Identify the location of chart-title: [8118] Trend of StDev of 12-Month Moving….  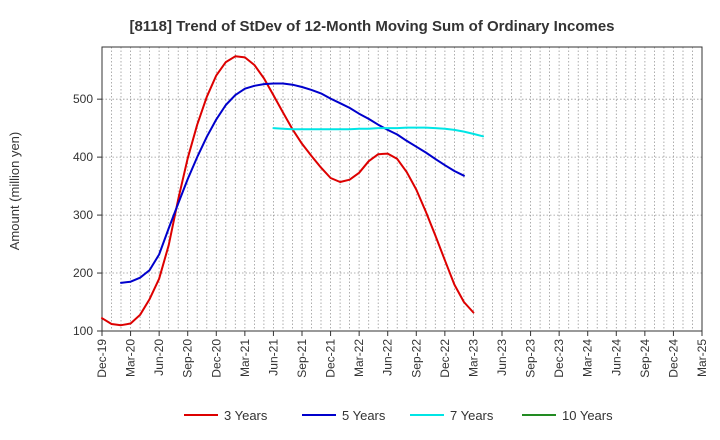
(371, 26).